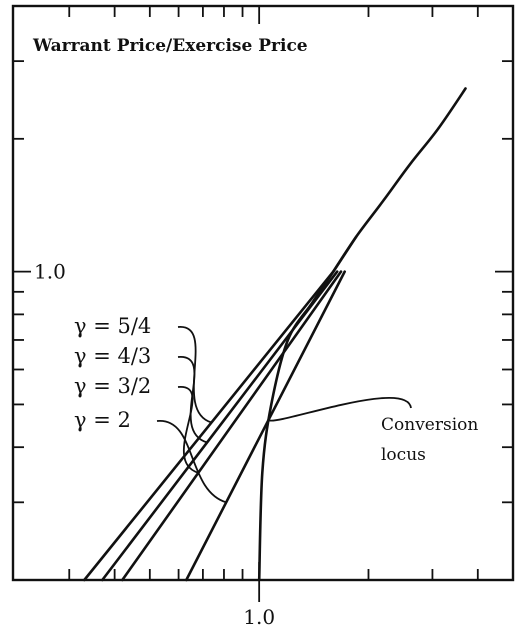 The width and height of the screenshot is (519, 633). What do you see at coordinates (399, 180) in the screenshot?
I see `series-line-upper-envelope` at bounding box center [399, 180].